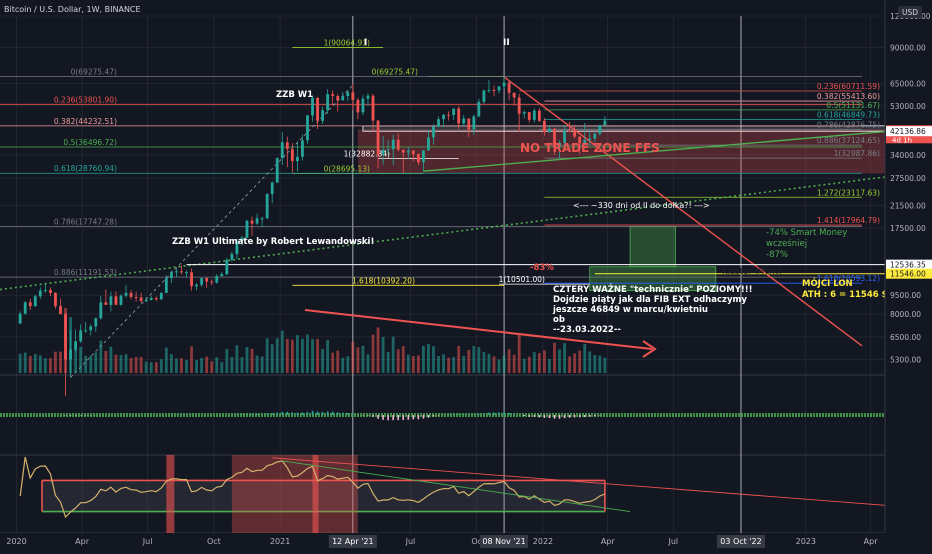 Image resolution: width=932 pixels, height=554 pixels. Describe the element at coordinates (848, 124) in the screenshot. I see `fib-level-label: 0.786(42876.75)` at that location.